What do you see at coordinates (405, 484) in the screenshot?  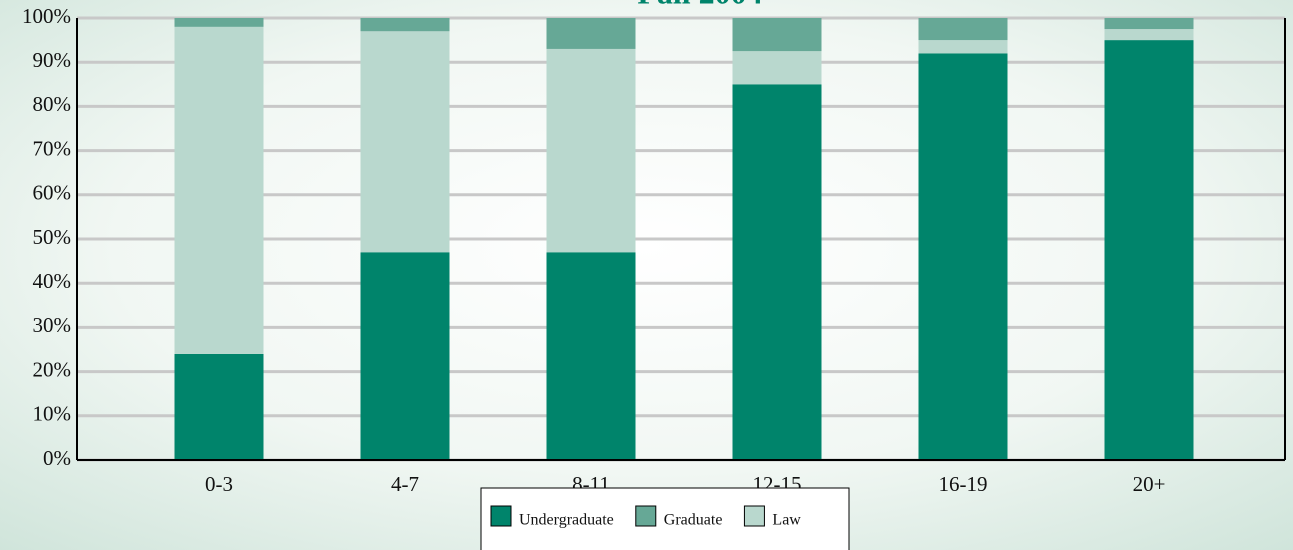 I see `x-tick-label: 4-7` at bounding box center [405, 484].